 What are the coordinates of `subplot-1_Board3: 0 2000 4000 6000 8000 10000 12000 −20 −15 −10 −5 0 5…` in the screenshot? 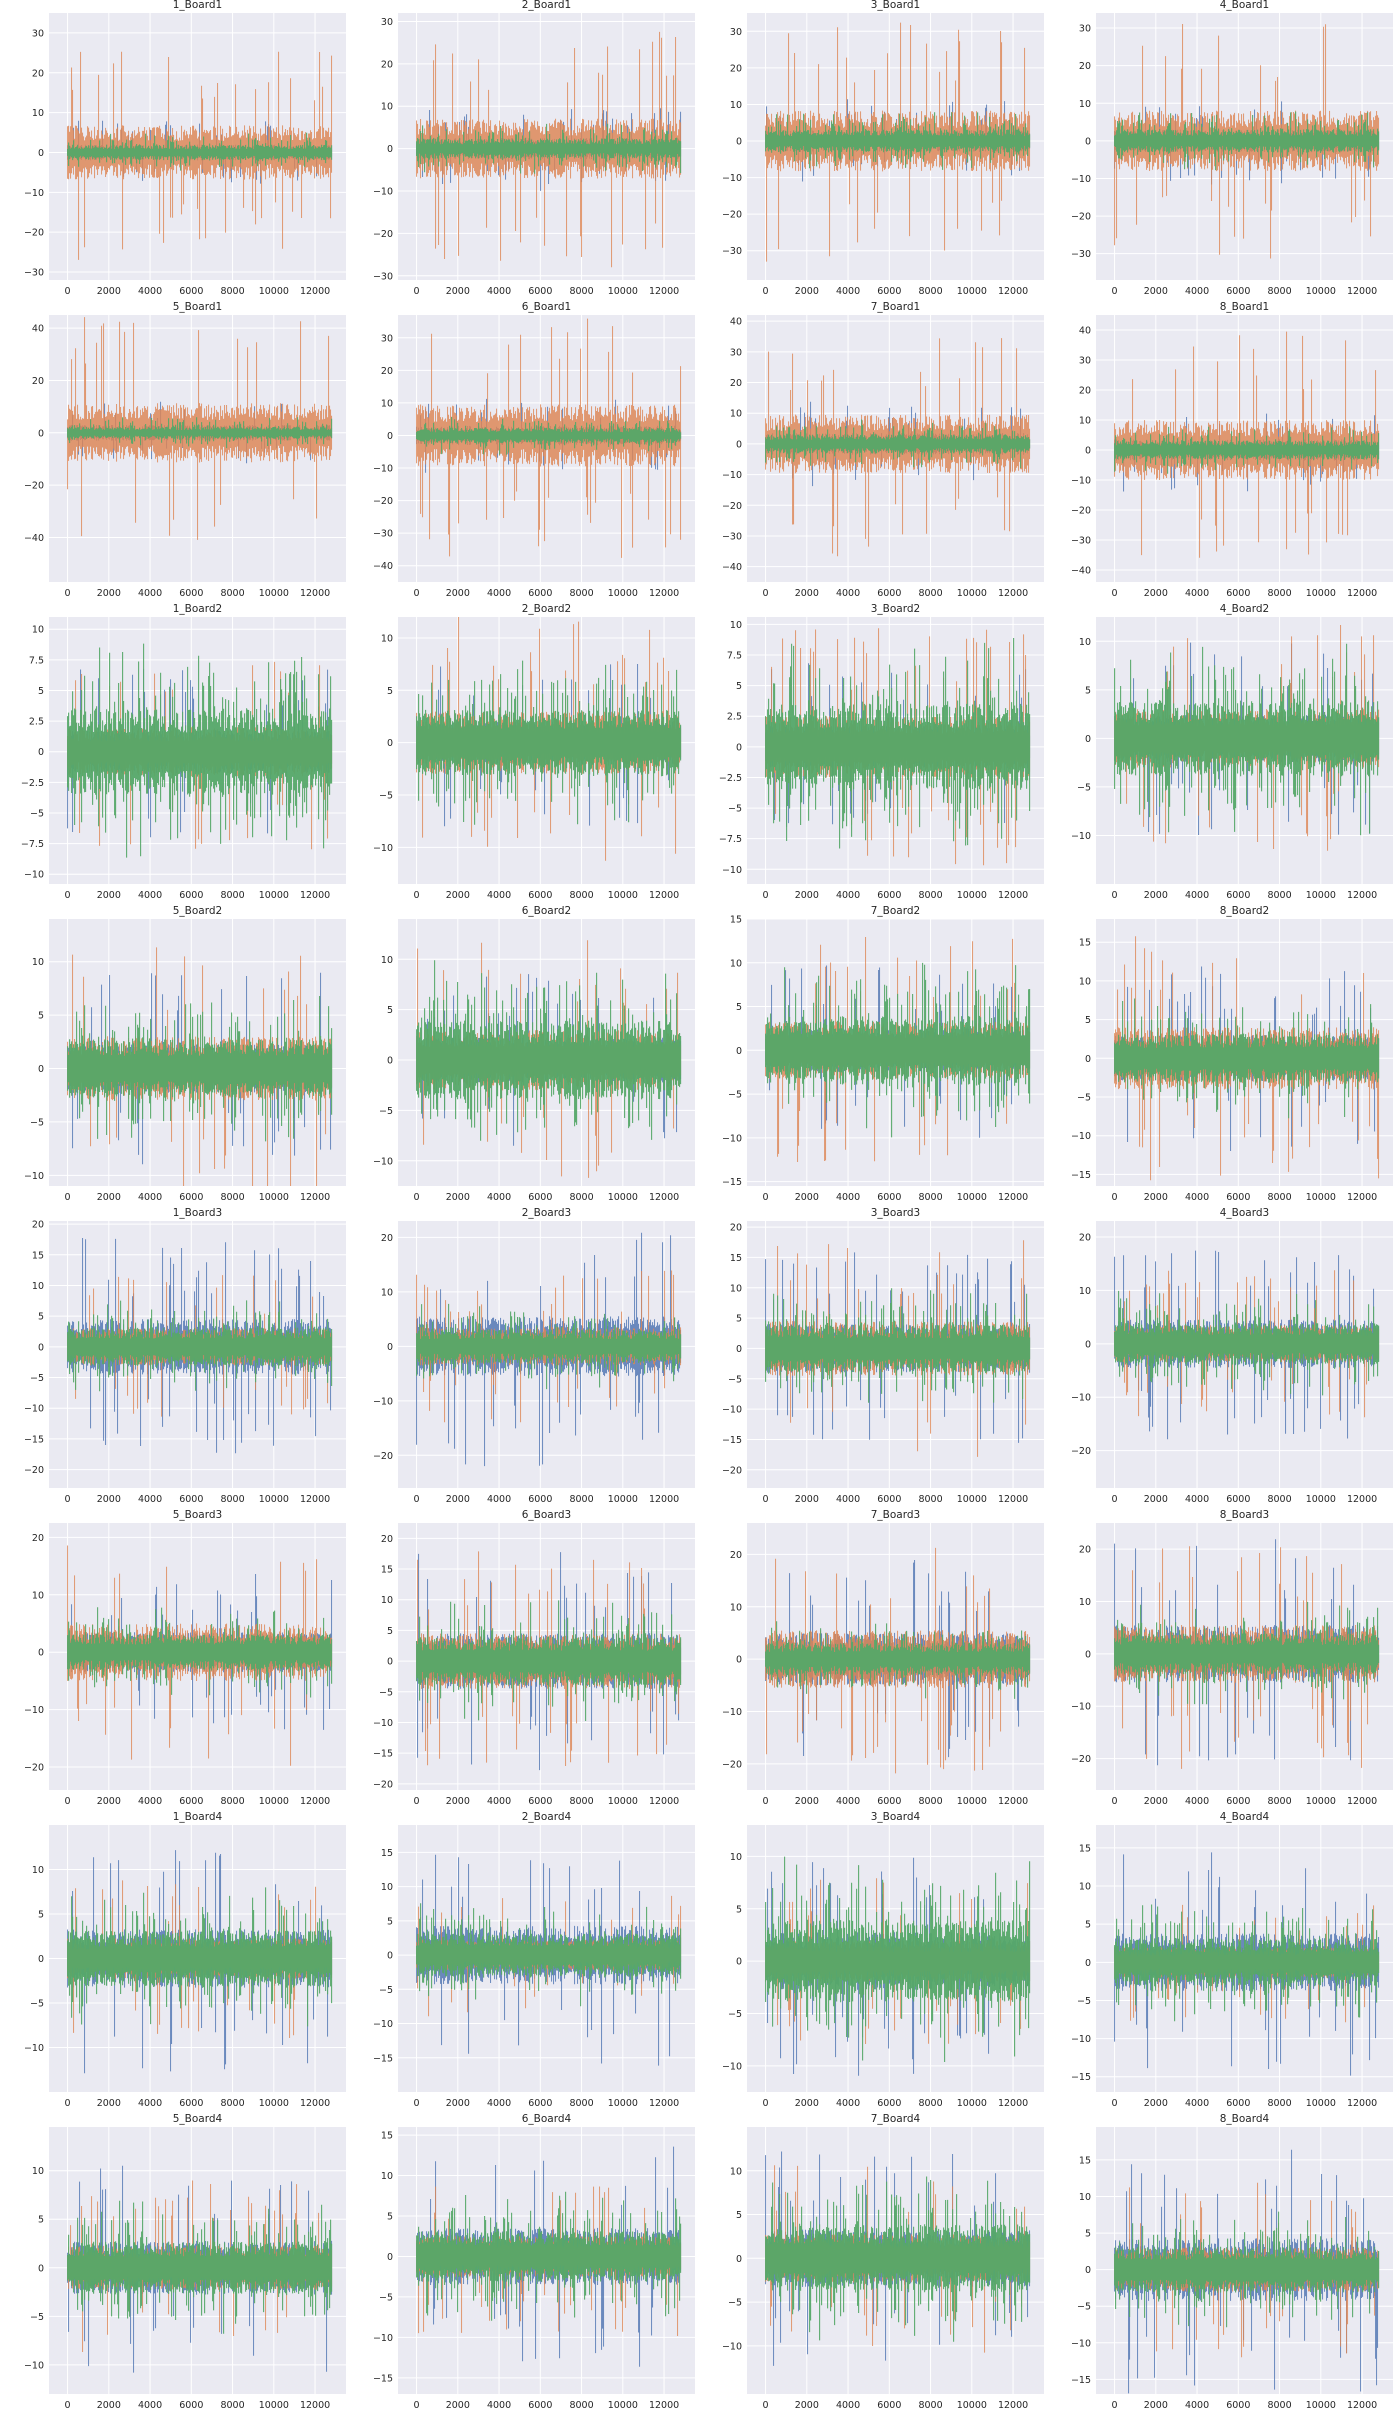 It's located at (178, 1358).